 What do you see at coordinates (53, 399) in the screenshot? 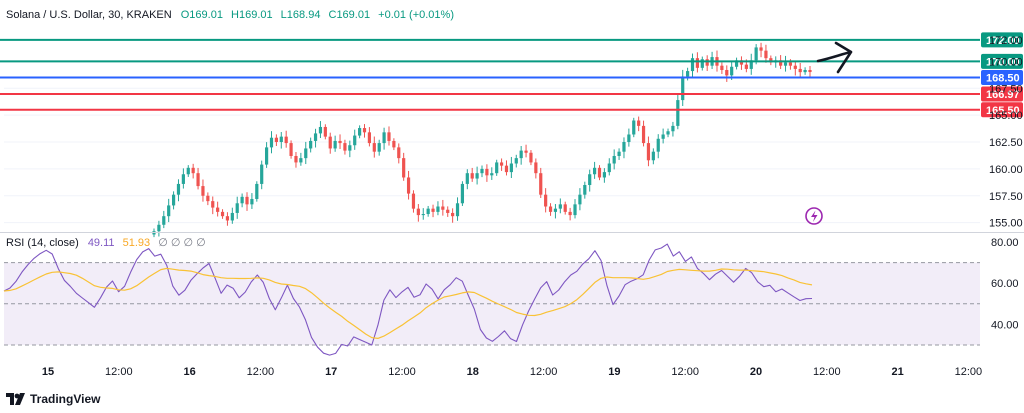
I see `tradingview-brand: TradingView` at bounding box center [53, 399].